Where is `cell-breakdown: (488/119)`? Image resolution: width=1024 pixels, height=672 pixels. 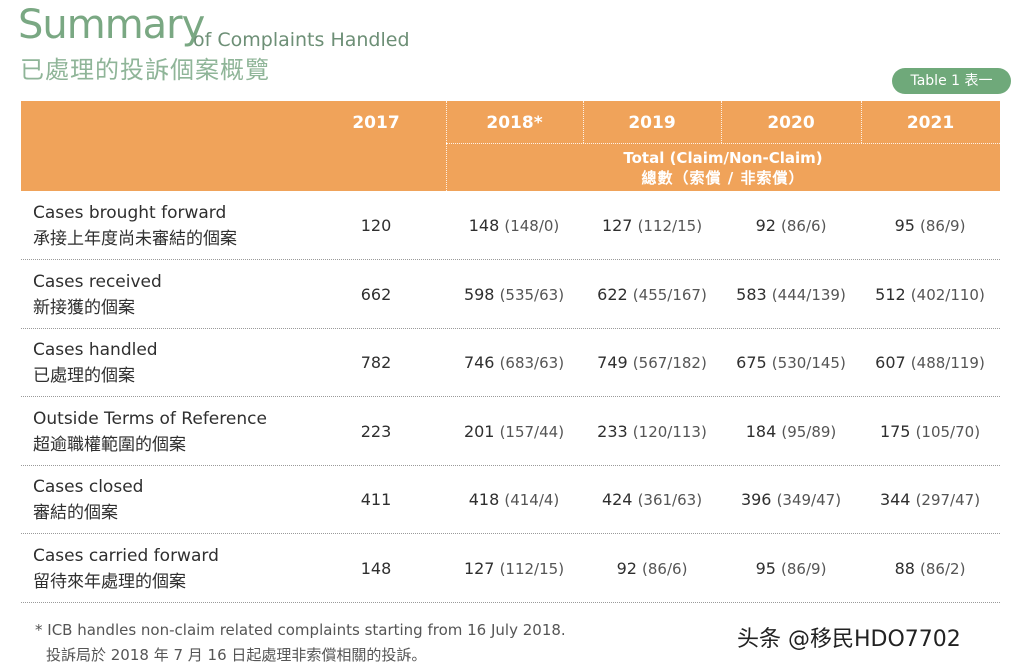
cell-breakdown: (488/119) is located at coordinates (947, 363).